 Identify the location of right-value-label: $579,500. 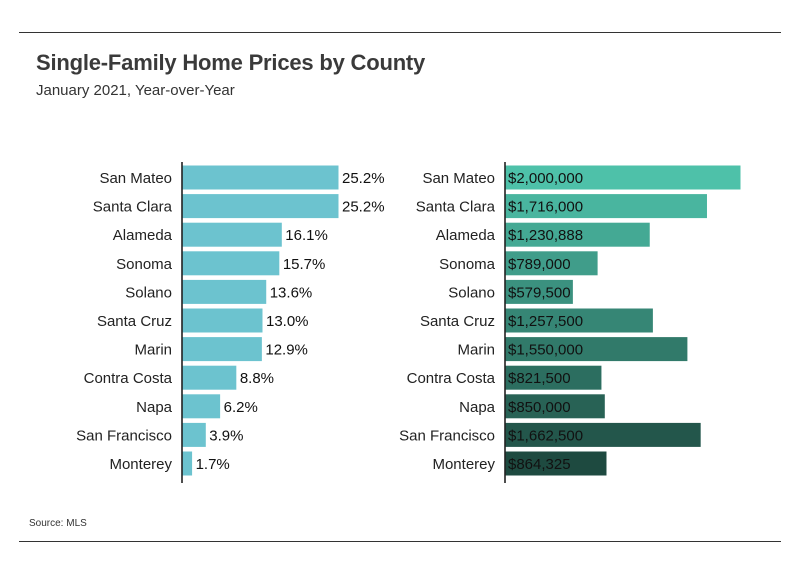
(539, 292).